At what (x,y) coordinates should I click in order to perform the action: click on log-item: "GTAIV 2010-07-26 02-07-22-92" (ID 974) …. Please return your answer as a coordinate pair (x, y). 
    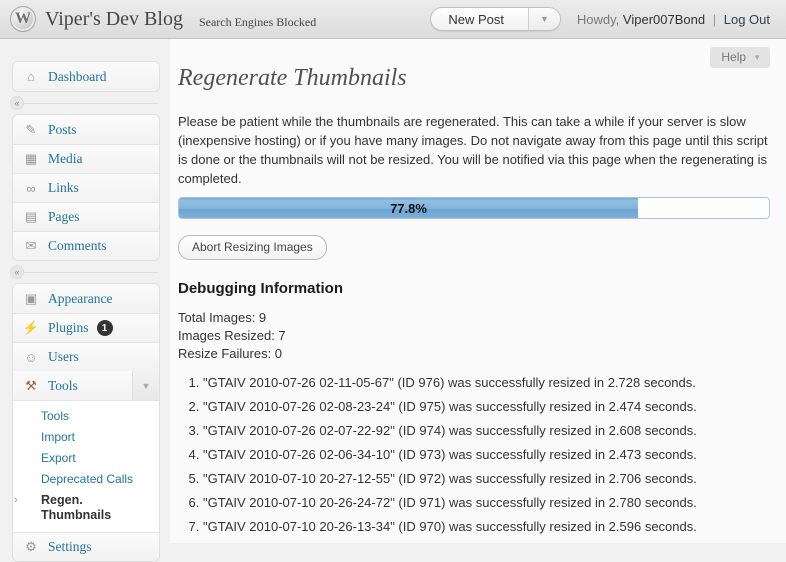
    Looking at the image, I should click on (486, 430).